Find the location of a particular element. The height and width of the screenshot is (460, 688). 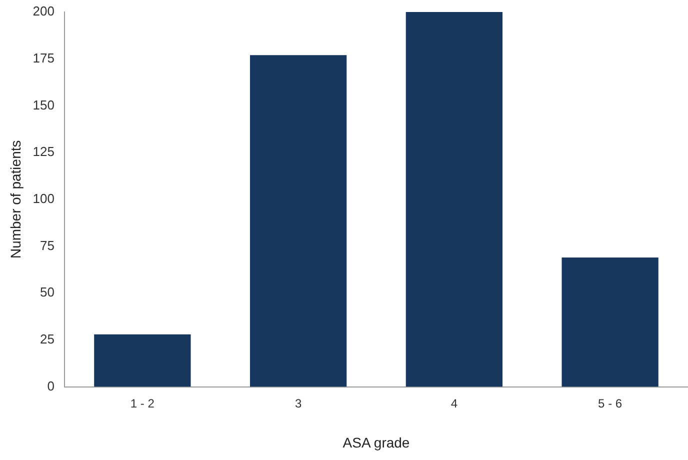

y-tick-label: 75 is located at coordinates (47, 245).